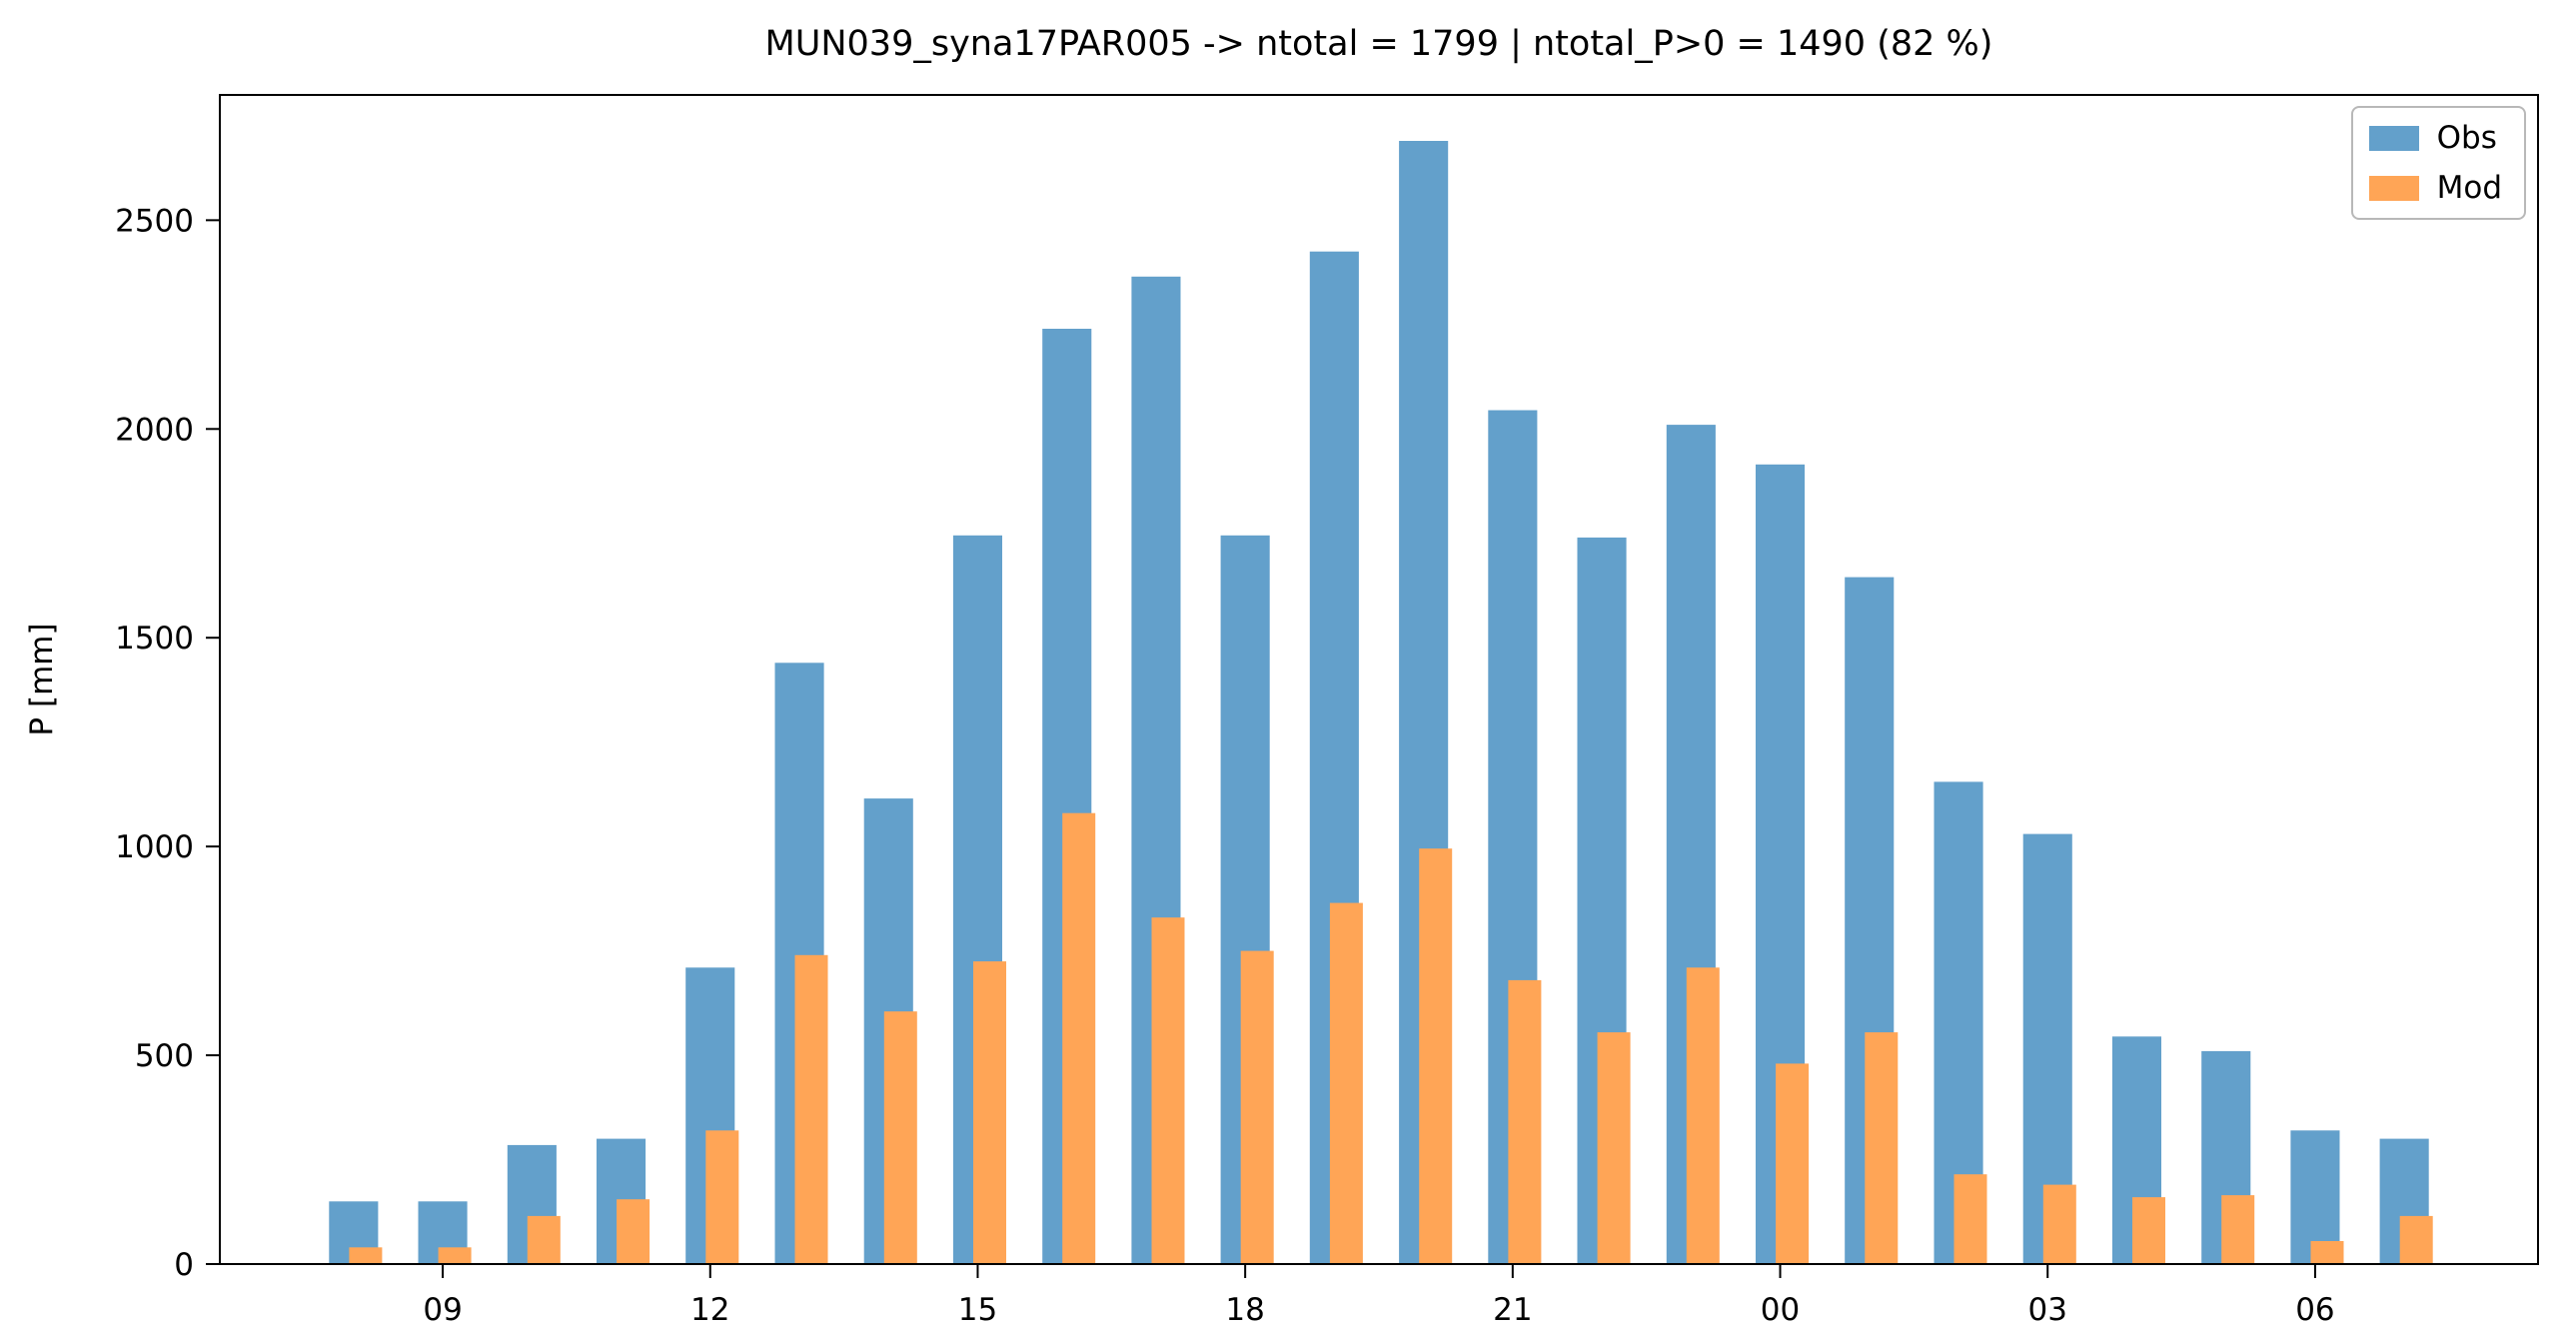 This screenshot has width=2576, height=1342. I want to click on y-tick-label: 1500, so click(154, 639).